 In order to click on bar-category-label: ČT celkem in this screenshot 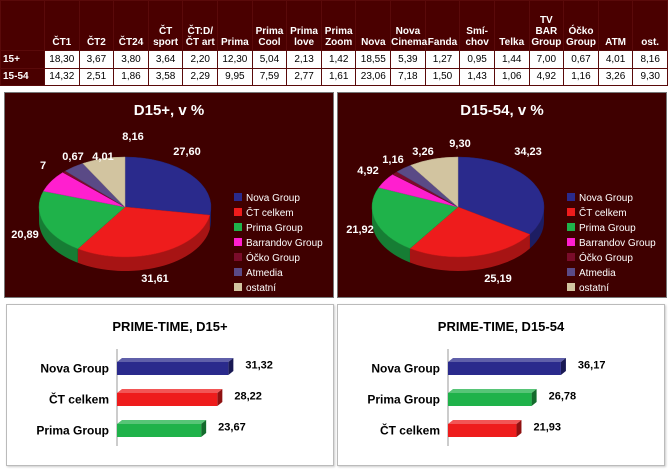, I will do `click(79, 399)`.